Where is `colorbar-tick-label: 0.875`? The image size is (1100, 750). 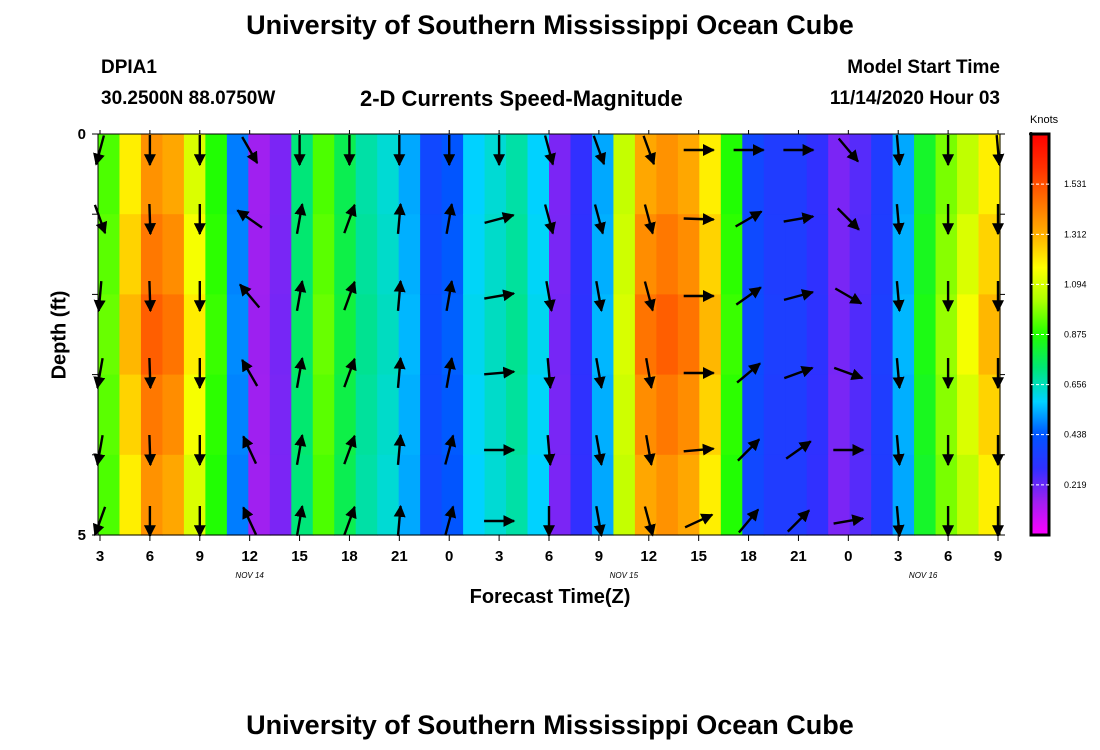 colorbar-tick-label: 0.875 is located at coordinates (1075, 335).